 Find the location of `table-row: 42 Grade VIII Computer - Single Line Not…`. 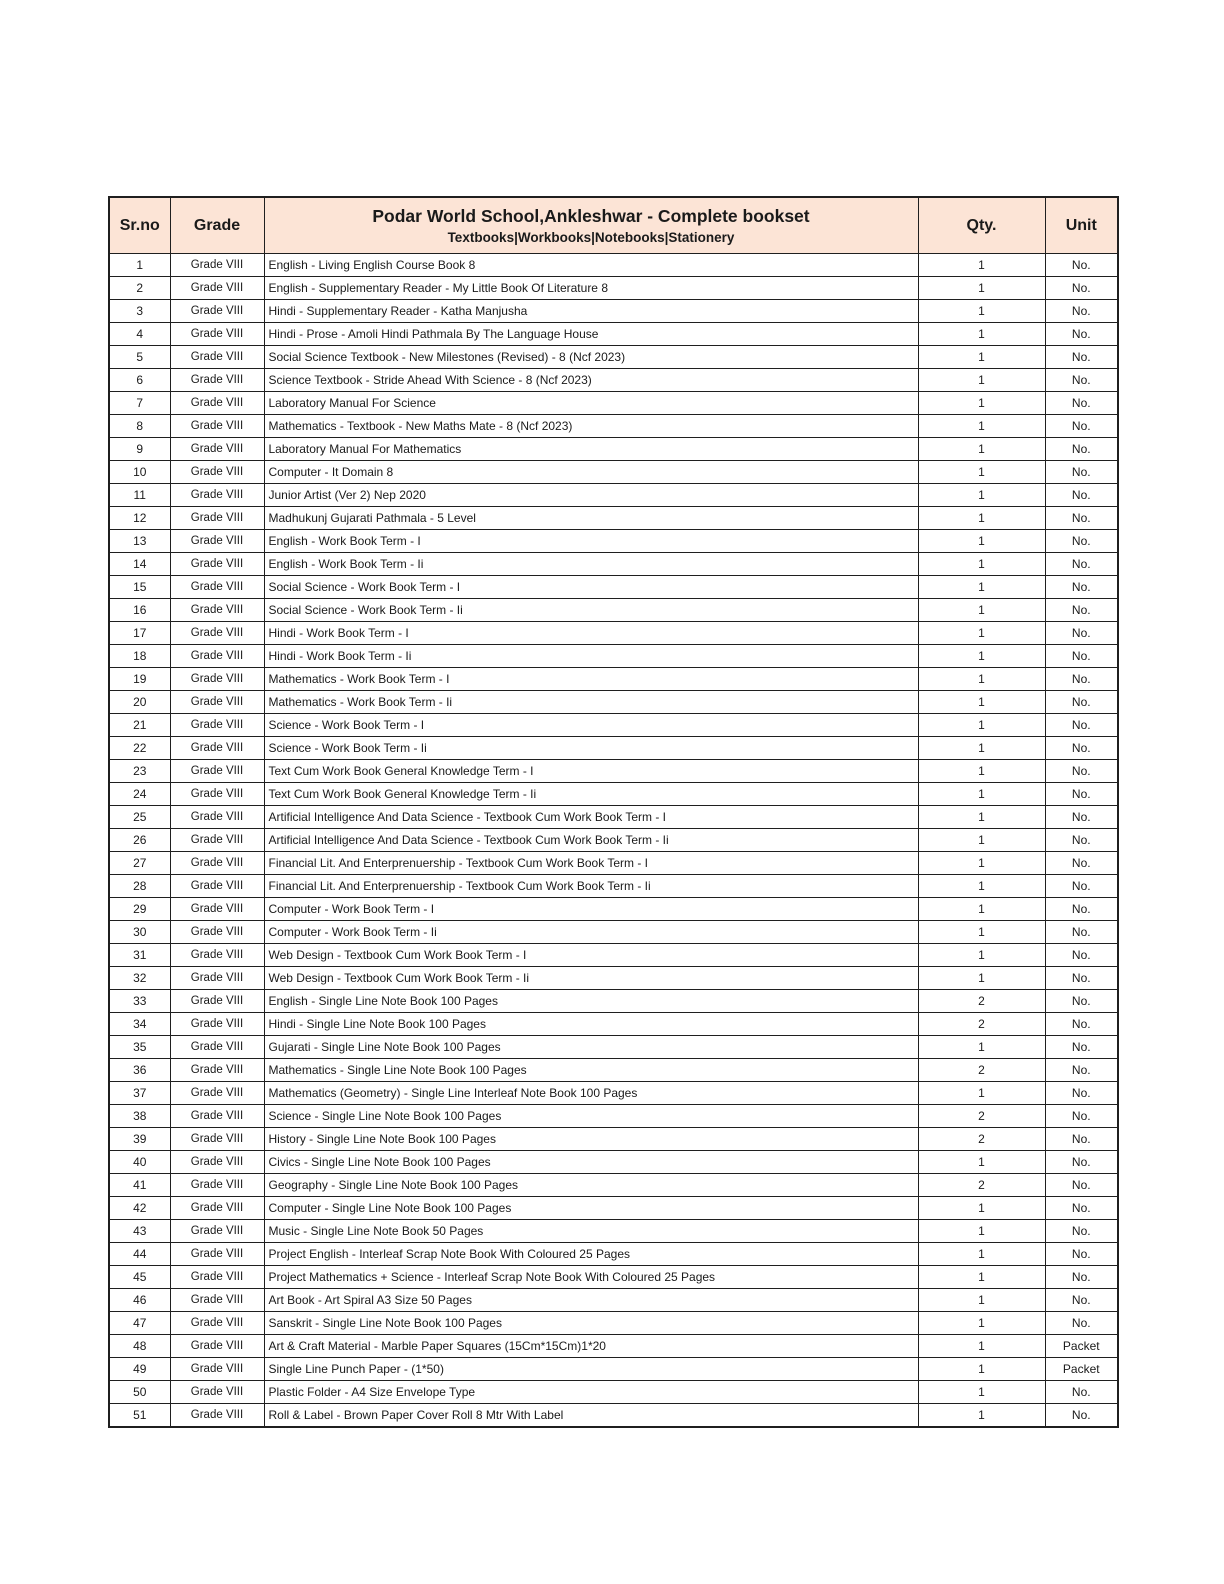

table-row: 42 Grade VIII Computer - Single Line Not… is located at coordinates (613, 1208).